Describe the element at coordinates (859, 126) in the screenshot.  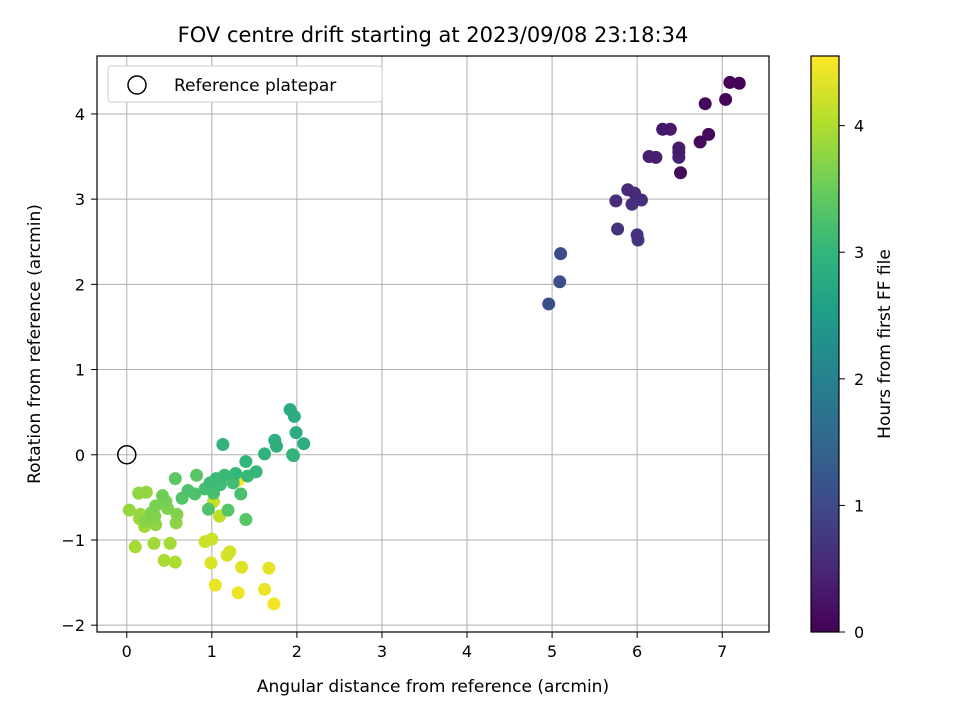
I see `colorbar-tick-label: 4` at that location.